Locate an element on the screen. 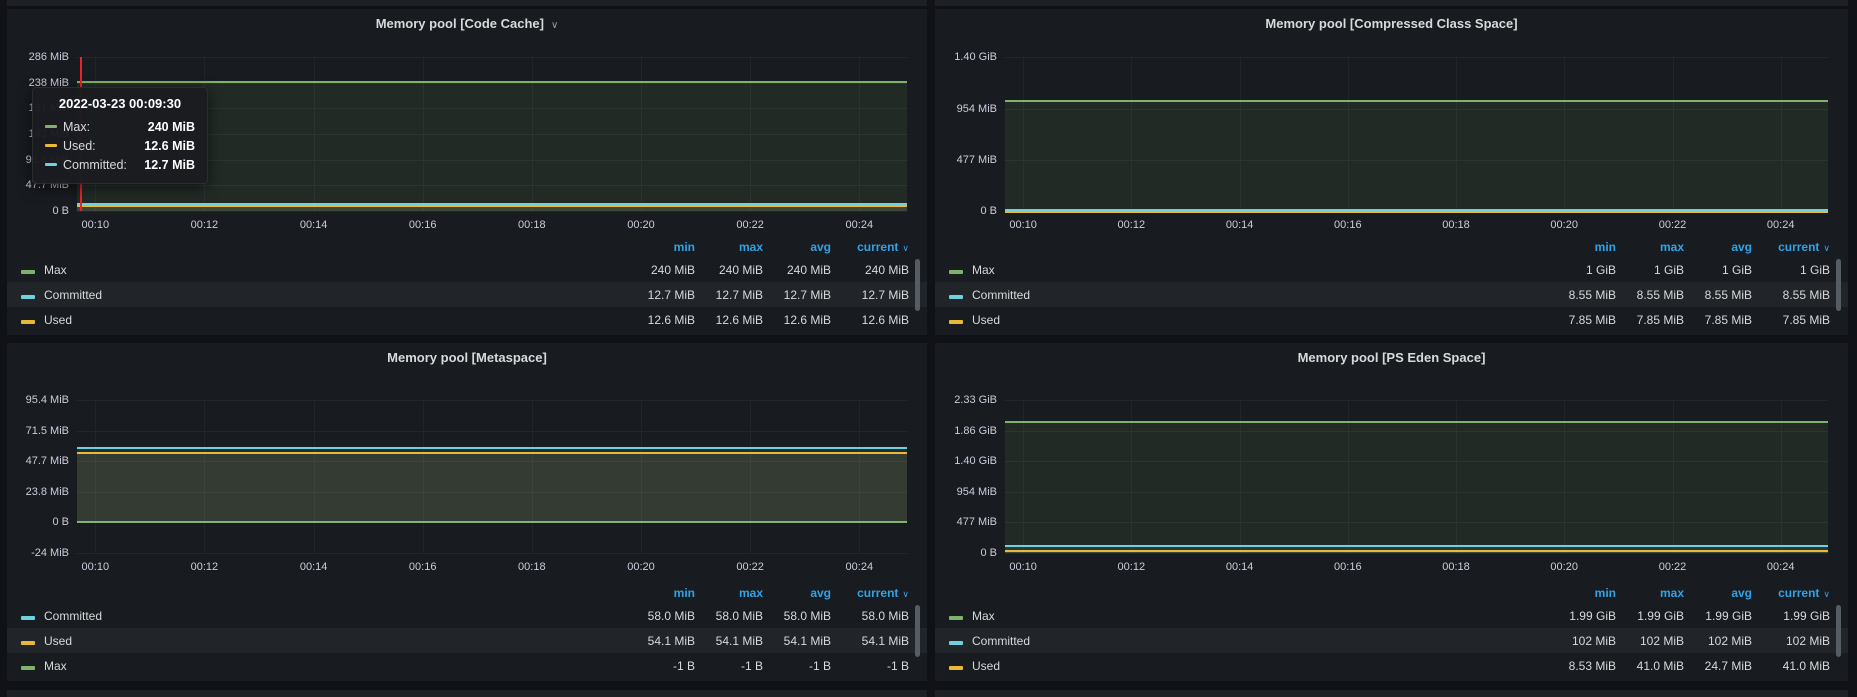 Image resolution: width=1857 pixels, height=697 pixels. legend-value-current: 41.0 MiB is located at coordinates (1806, 665).